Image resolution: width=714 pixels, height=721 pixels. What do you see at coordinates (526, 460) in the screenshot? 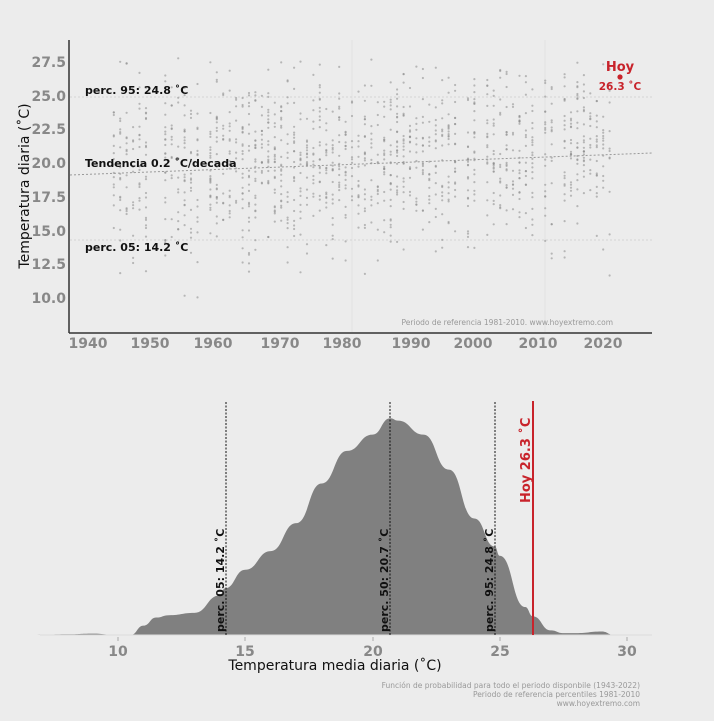
I see `today-vlabel: Hoy 26.3 ˚C` at bounding box center [526, 460].